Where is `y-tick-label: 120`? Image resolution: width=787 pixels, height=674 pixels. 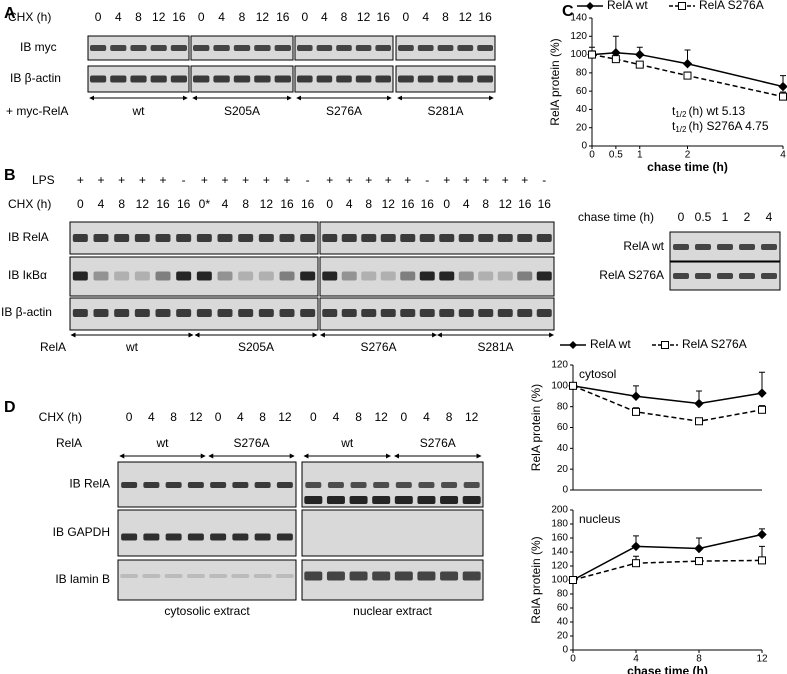 y-tick-label: 120 is located at coordinates (578, 36).